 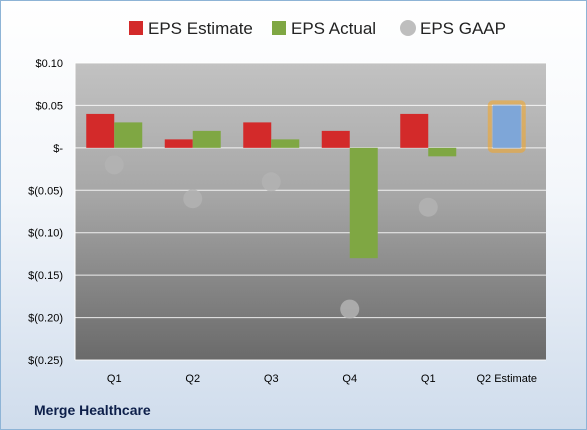 I want to click on legend-actual-swatch, so click(x=279, y=28).